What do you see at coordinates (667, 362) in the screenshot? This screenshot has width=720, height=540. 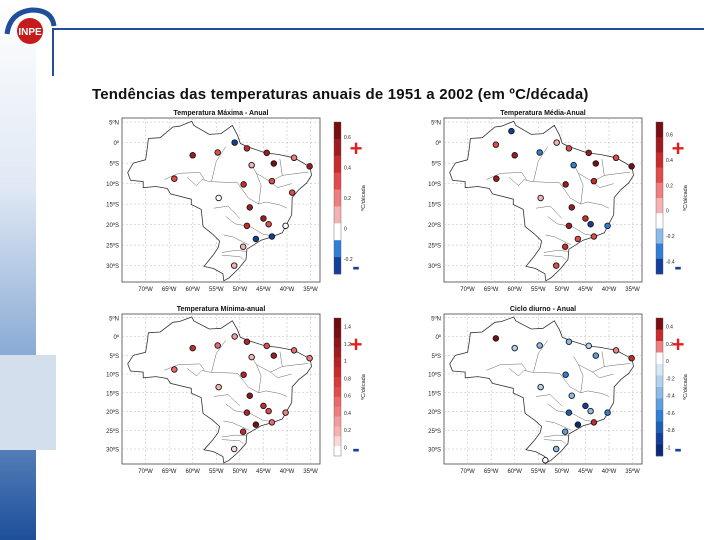 I see `colorbar-tick-label: 0` at bounding box center [667, 362].